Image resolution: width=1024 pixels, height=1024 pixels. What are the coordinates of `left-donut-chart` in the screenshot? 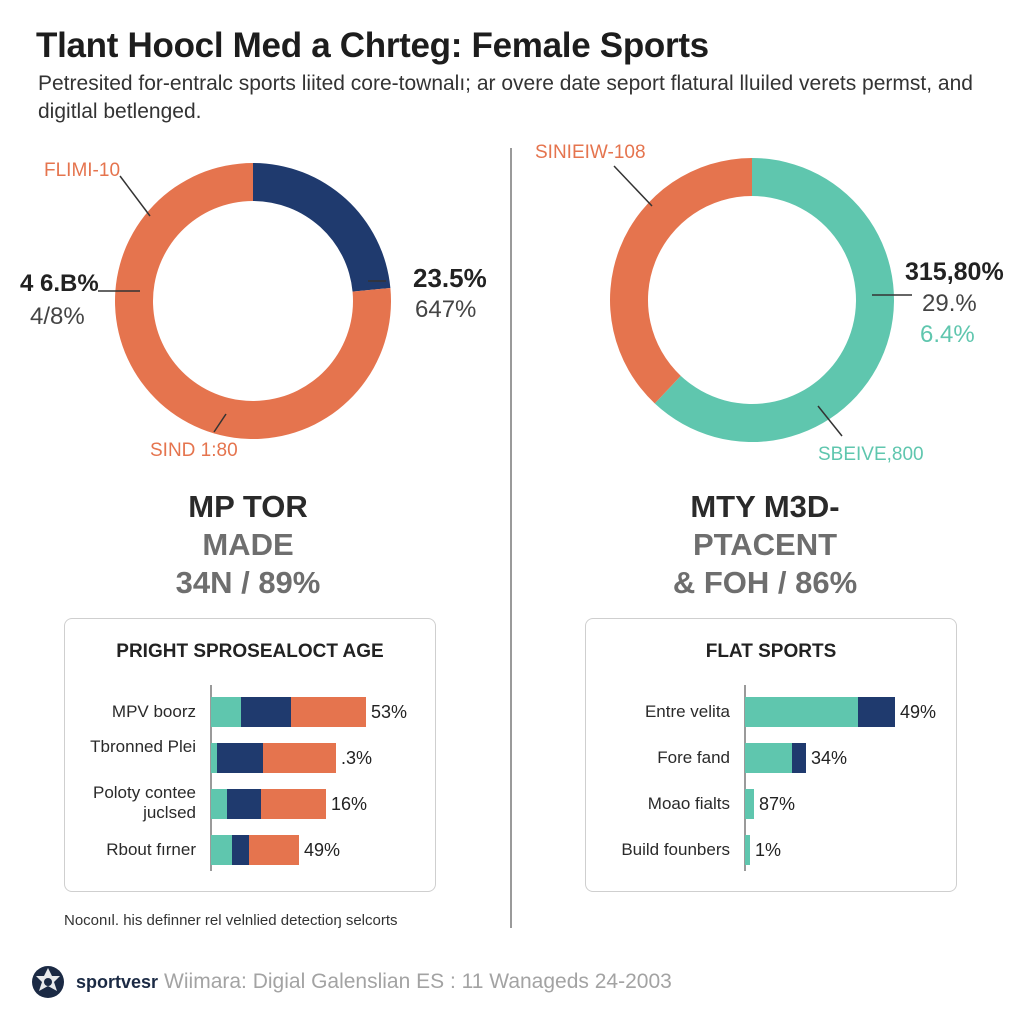 It's located at (244, 301).